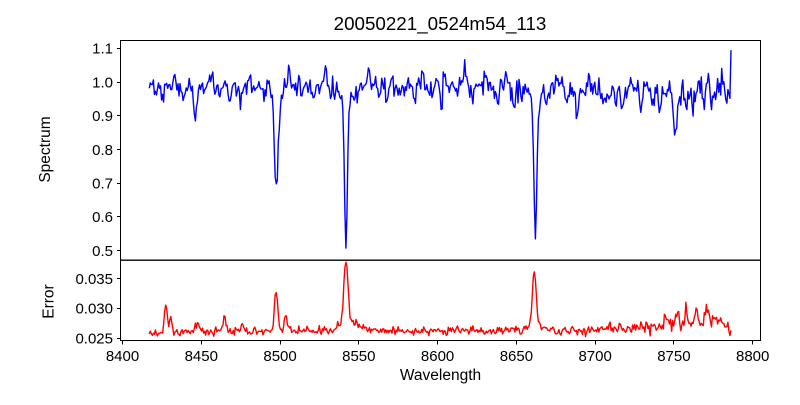 The image size is (800, 405). What do you see at coordinates (94, 309) in the screenshot?
I see `svg-text: 0.030` at bounding box center [94, 309].